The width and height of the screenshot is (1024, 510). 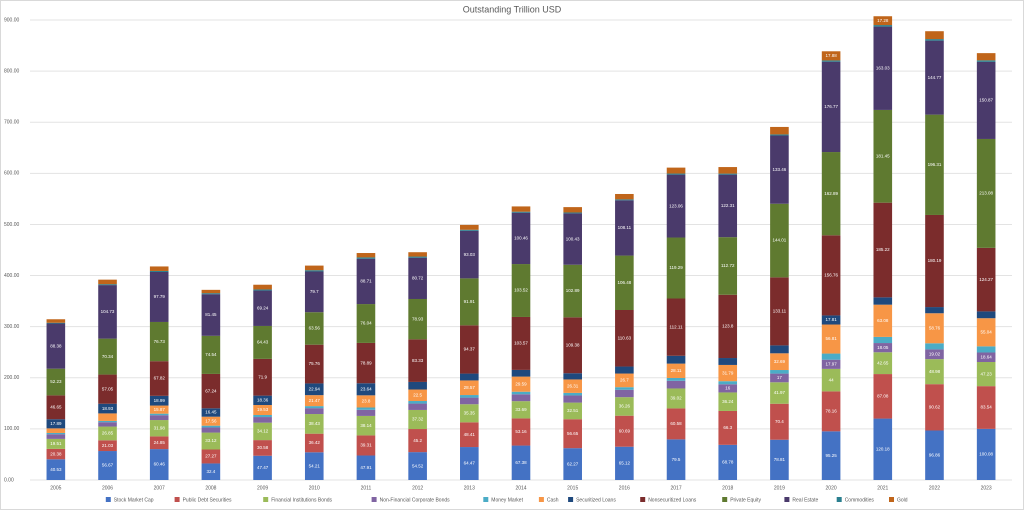 I want to click on data-label: 88.71, so click(x=366, y=281).